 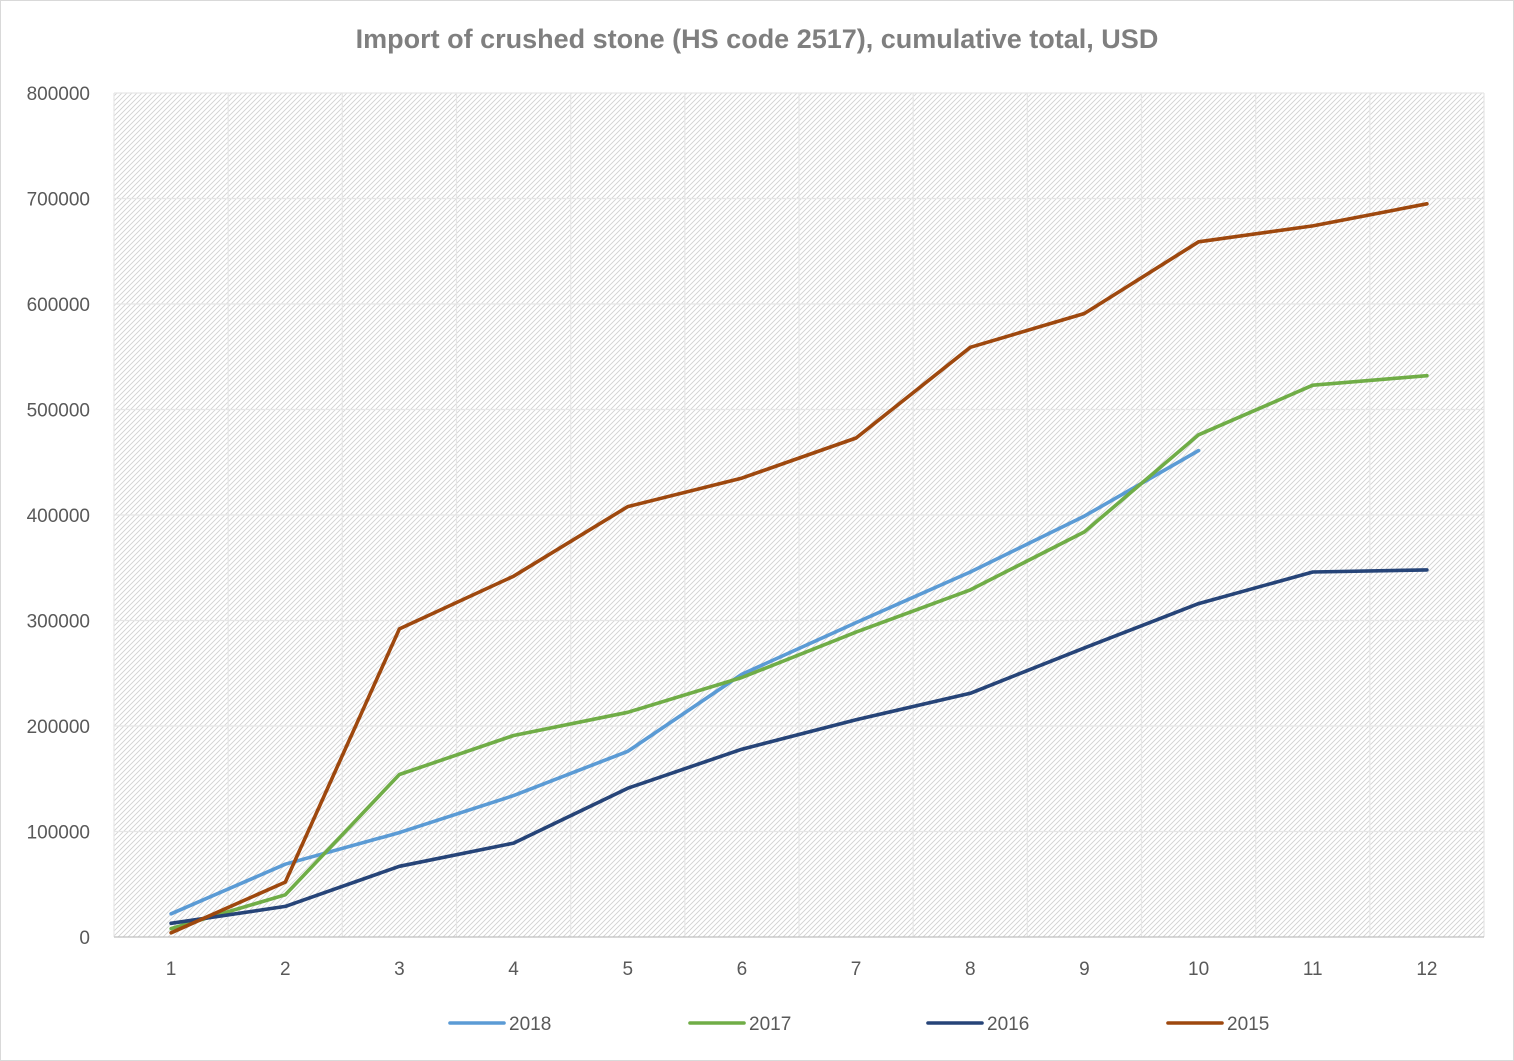 What do you see at coordinates (58, 727) in the screenshot?
I see `y-tick-label: 200000` at bounding box center [58, 727].